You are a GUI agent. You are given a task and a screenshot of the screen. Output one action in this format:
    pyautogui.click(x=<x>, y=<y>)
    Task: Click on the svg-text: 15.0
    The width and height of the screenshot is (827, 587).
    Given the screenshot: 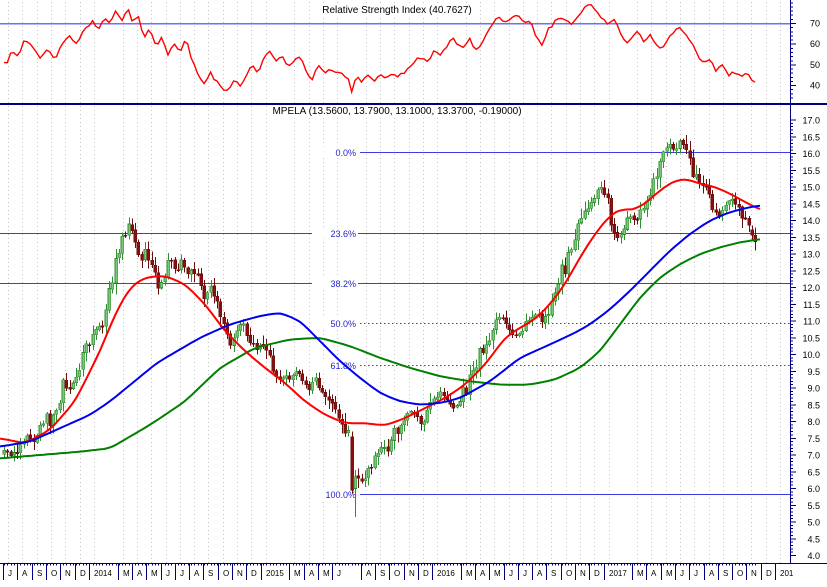 What is the action you would take?
    pyautogui.click(x=811, y=188)
    